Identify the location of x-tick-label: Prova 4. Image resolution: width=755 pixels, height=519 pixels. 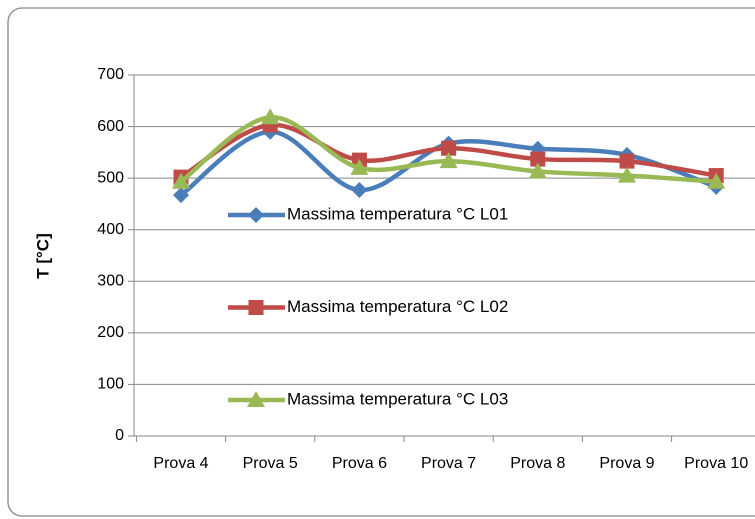
(180, 463).